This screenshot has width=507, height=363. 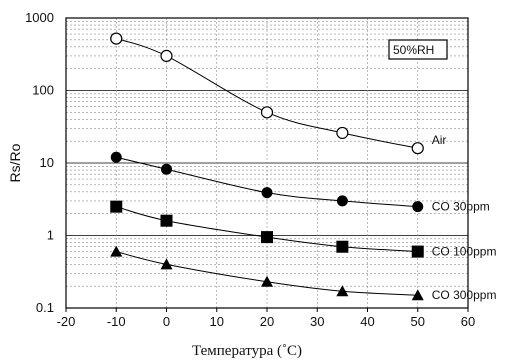 What do you see at coordinates (439, 140) in the screenshot?
I see `series-label: Air` at bounding box center [439, 140].